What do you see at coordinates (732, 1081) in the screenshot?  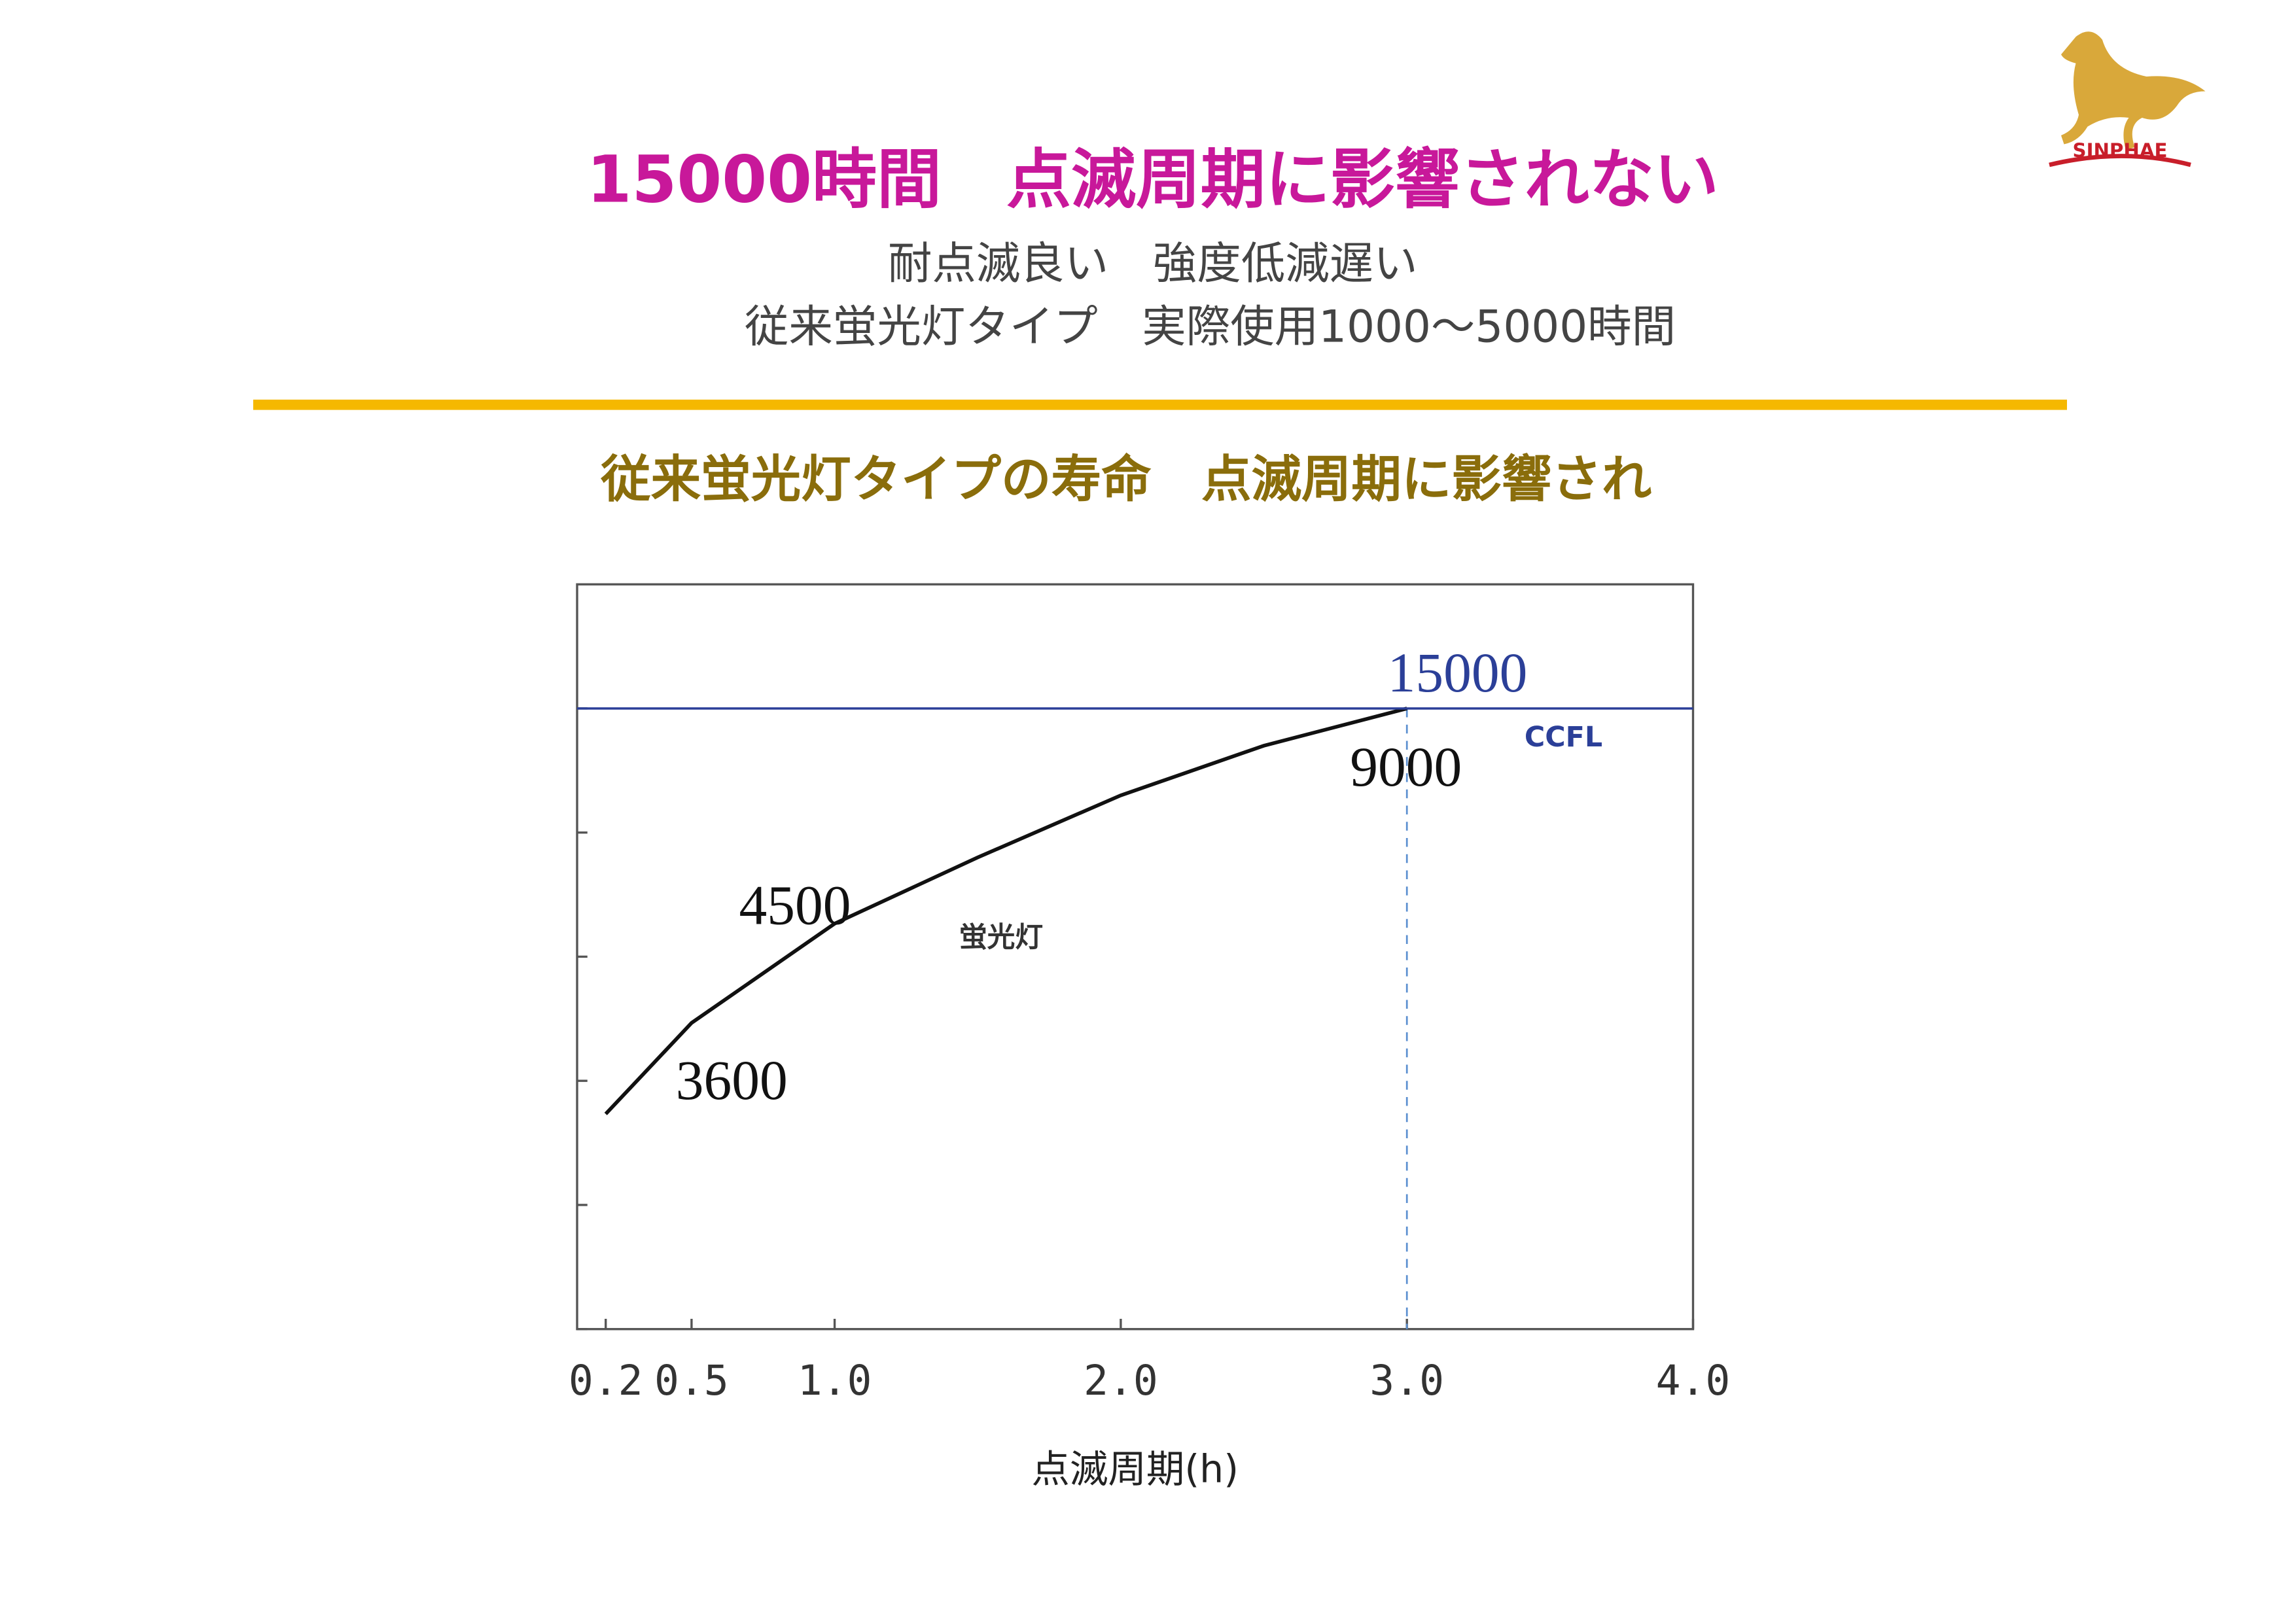 I see `annotation: 3600` at bounding box center [732, 1081].